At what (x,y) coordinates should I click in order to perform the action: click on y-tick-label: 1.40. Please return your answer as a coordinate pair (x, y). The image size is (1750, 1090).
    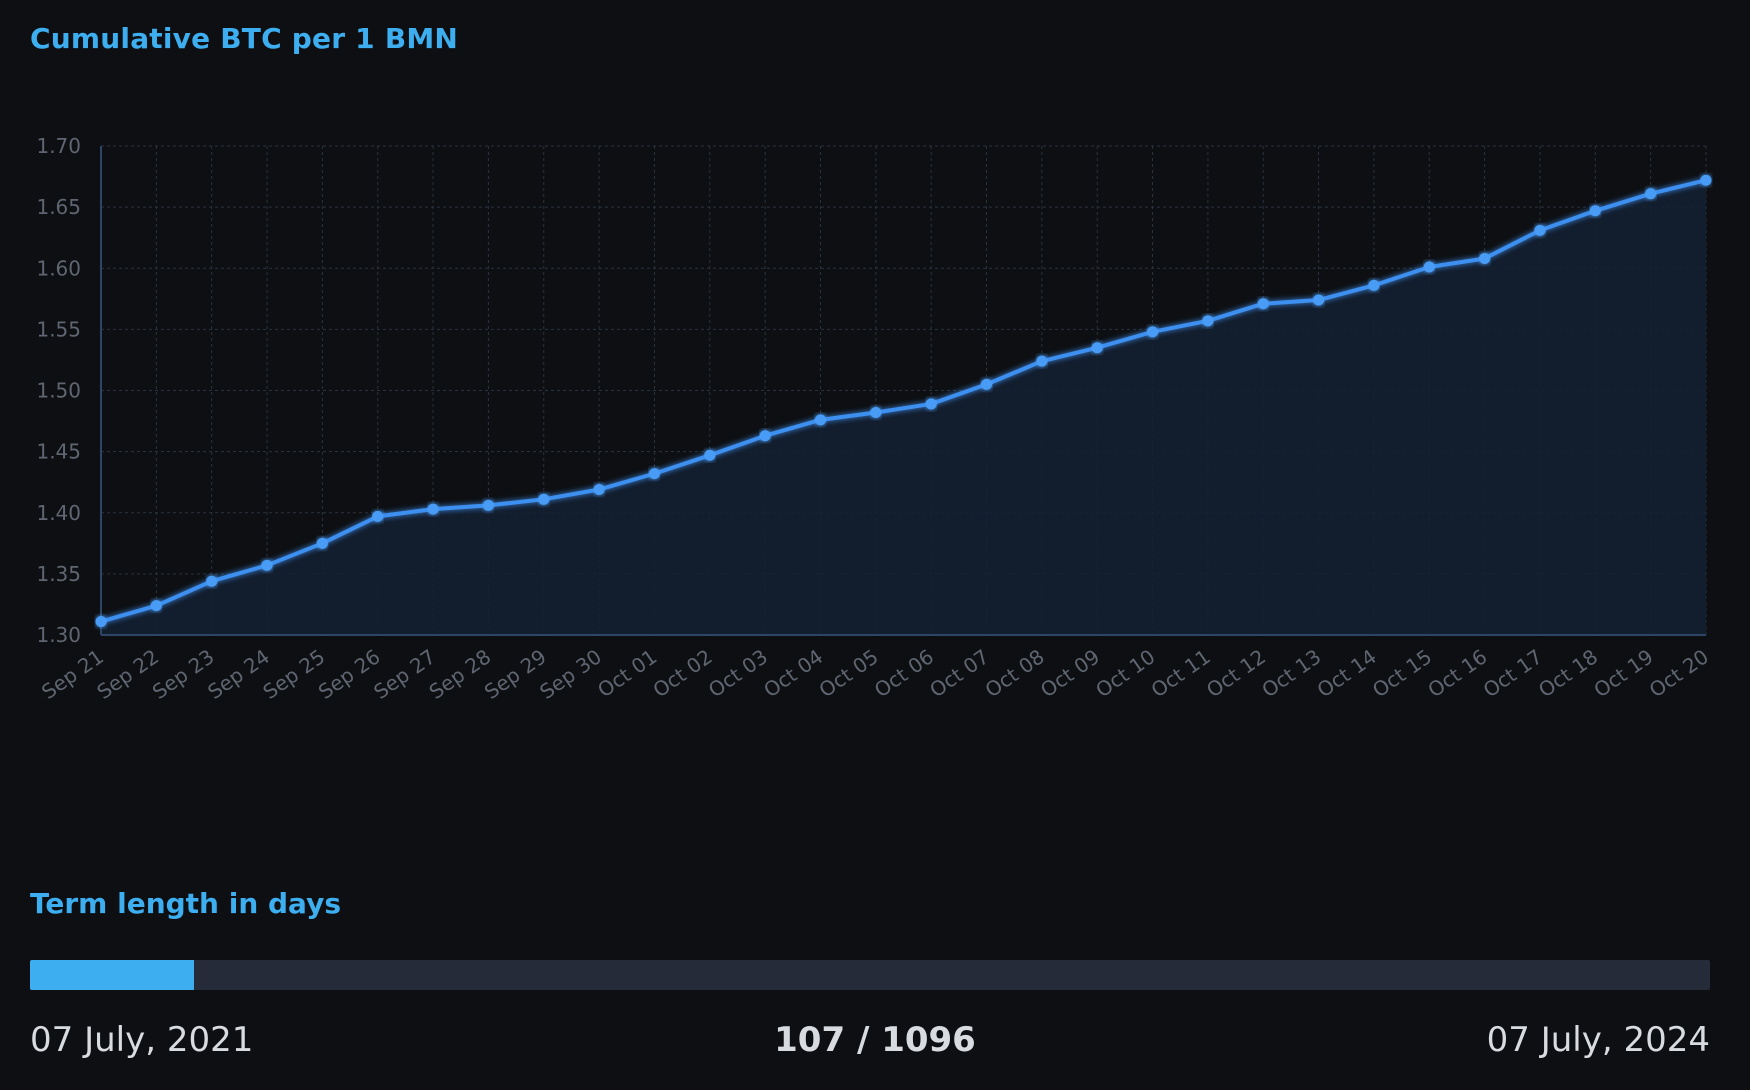
    Looking at the image, I should click on (58, 513).